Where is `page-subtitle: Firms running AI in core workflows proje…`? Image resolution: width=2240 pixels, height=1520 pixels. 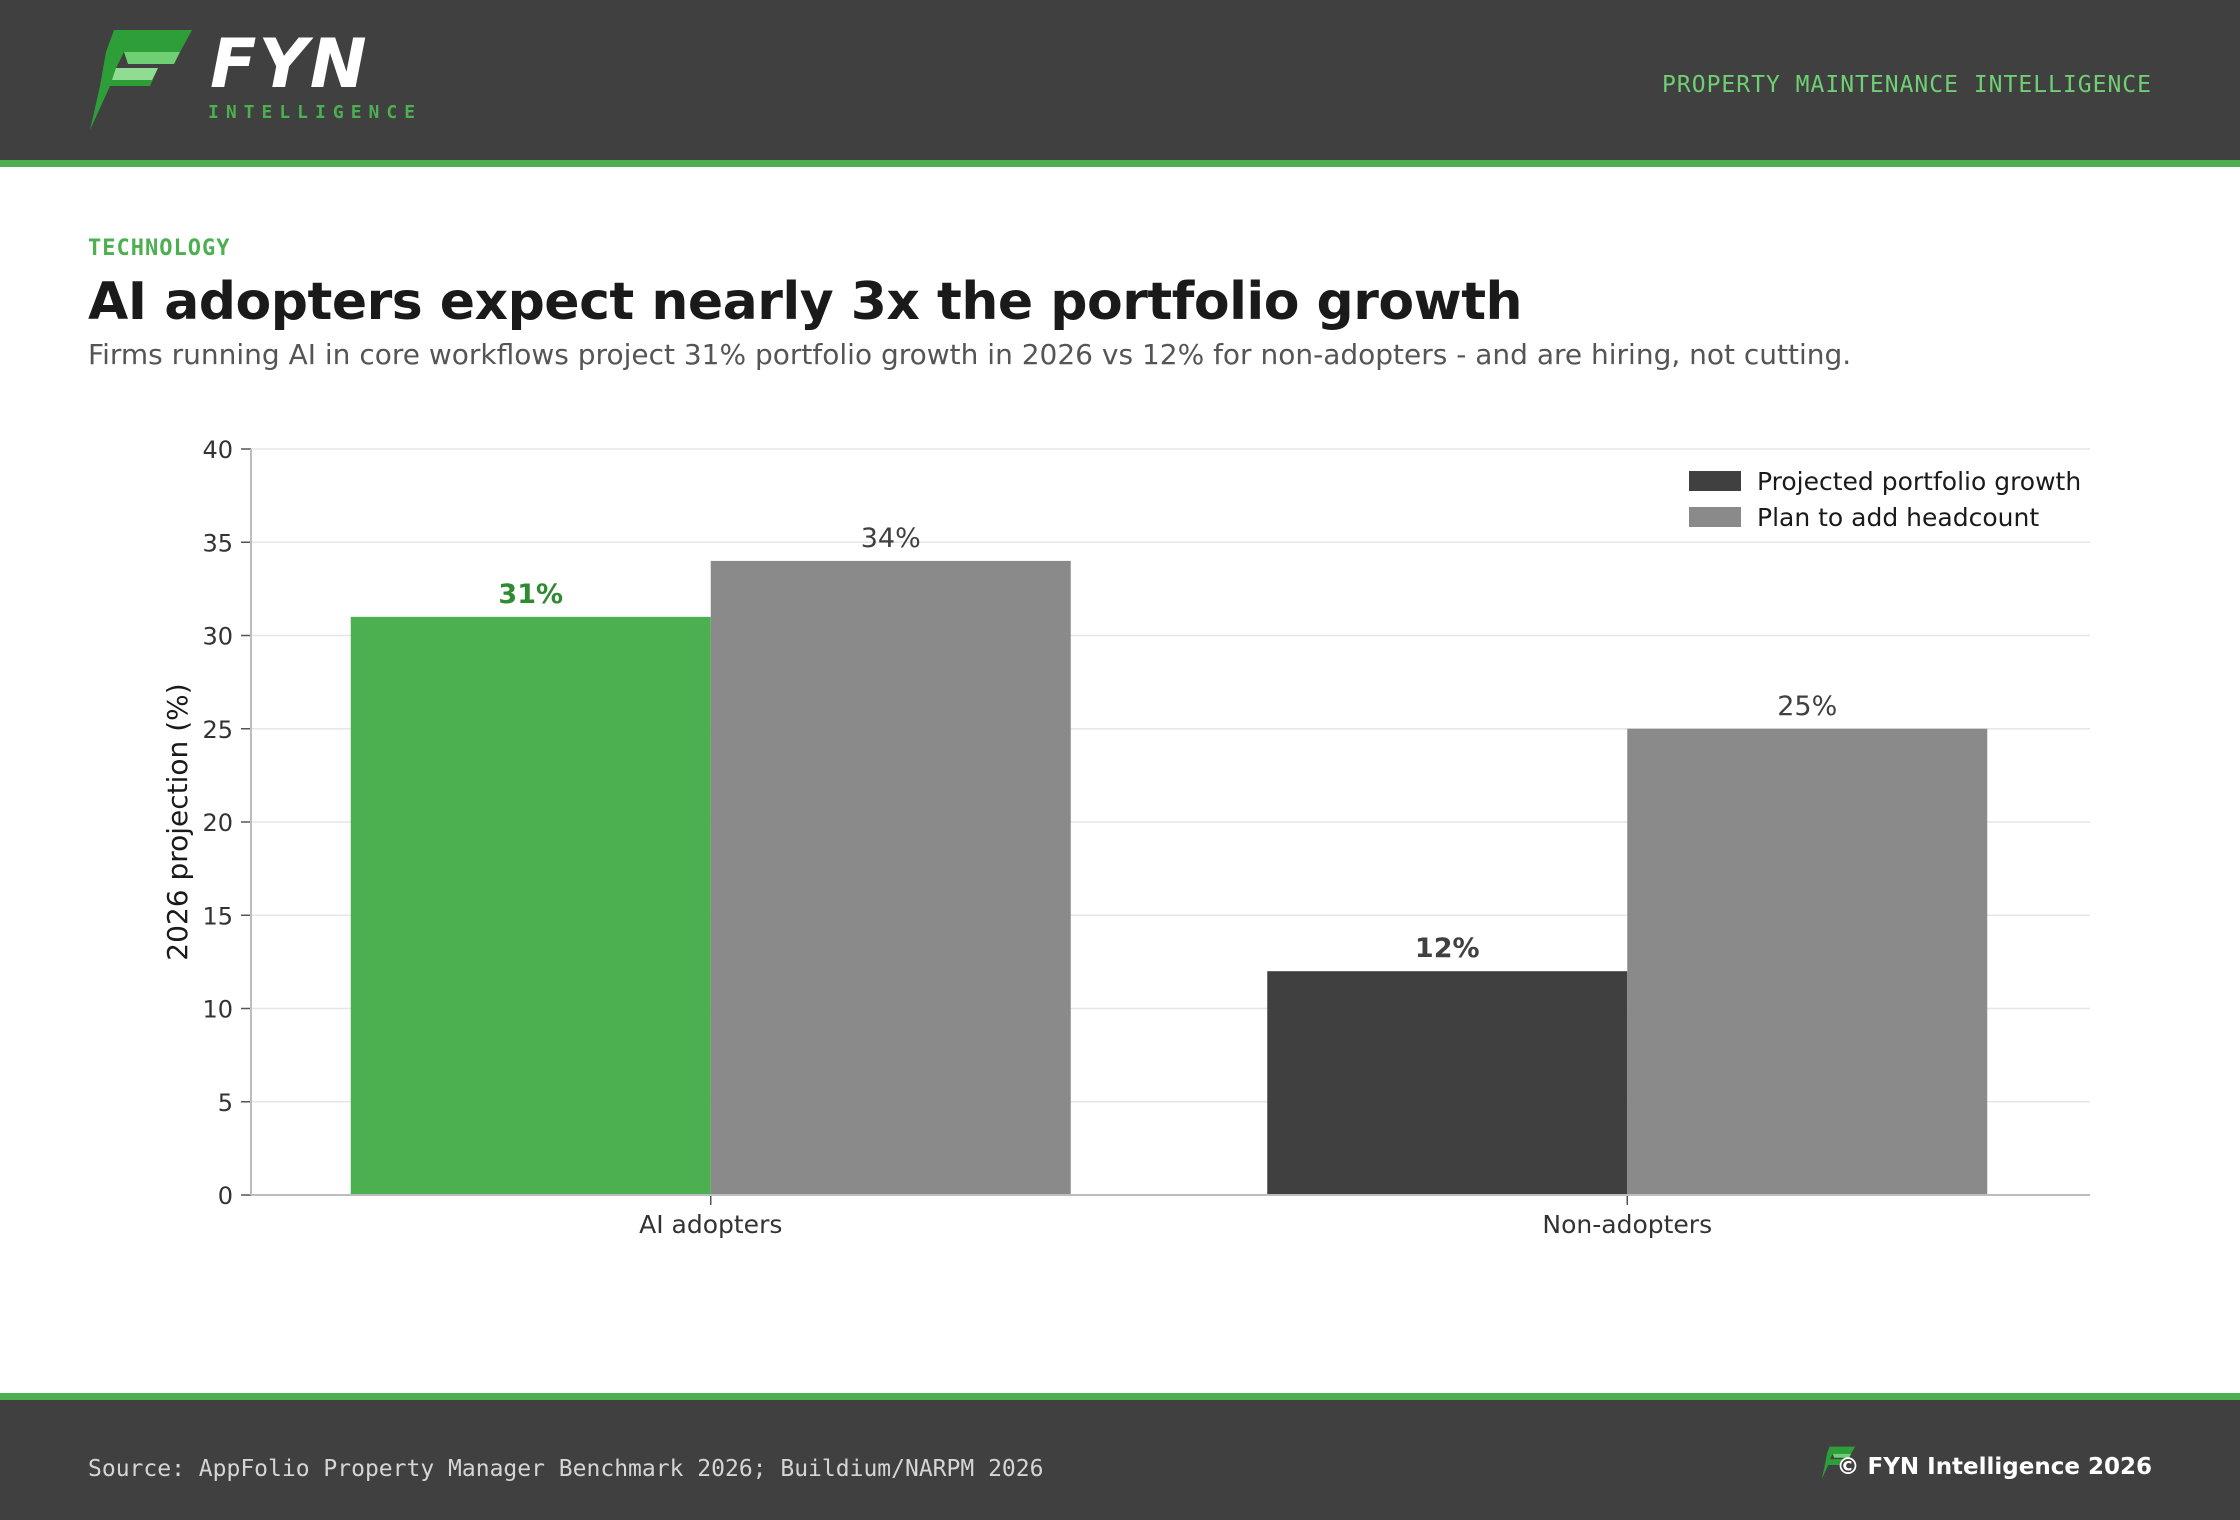
page-subtitle: Firms running AI in core workflows proje… is located at coordinates (970, 354).